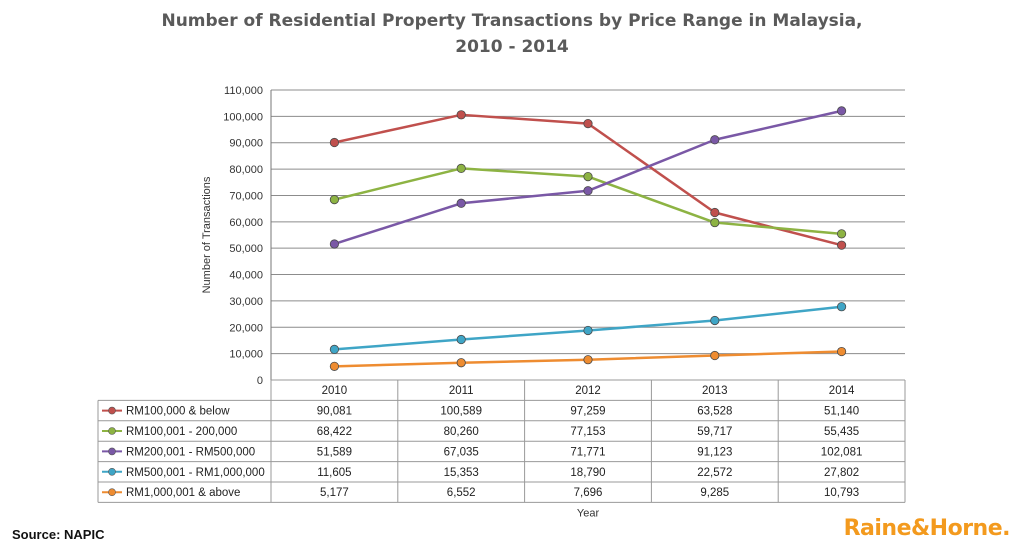  Describe the element at coordinates (334, 412) in the screenshot. I see `data-table-value: 90,081` at that location.